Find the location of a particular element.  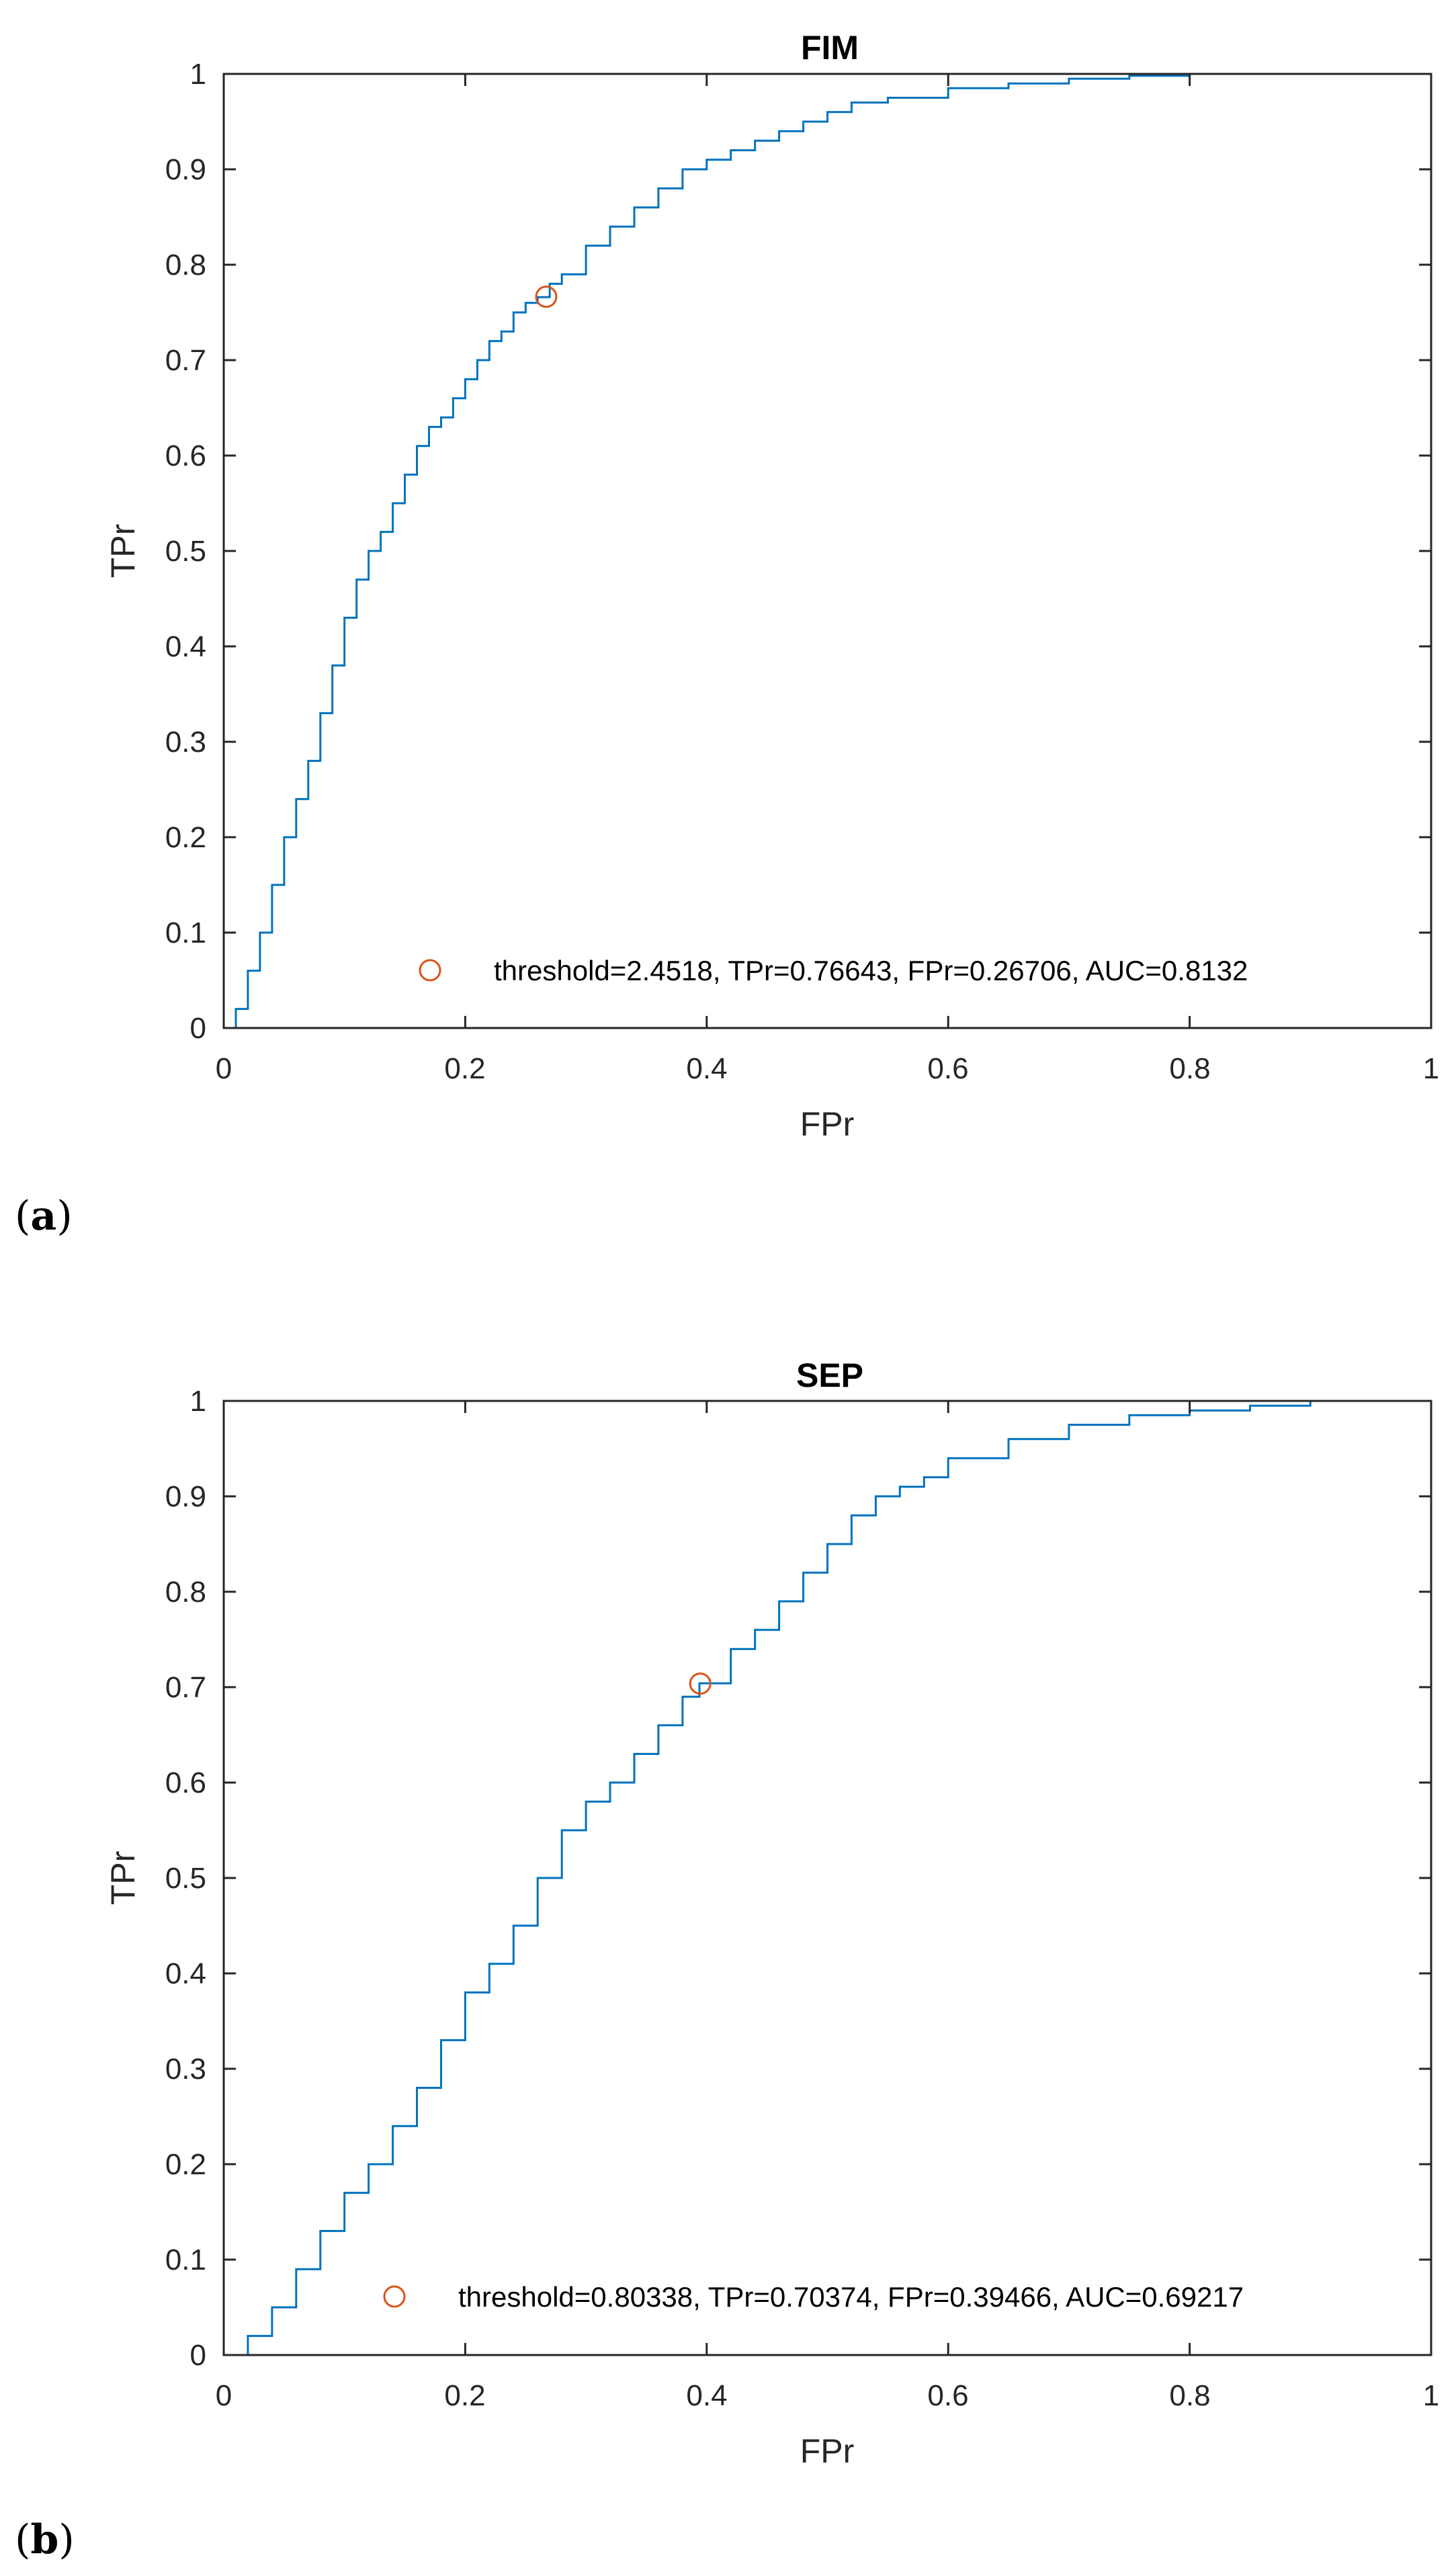

panel-letter: b is located at coordinates (44, 2539).